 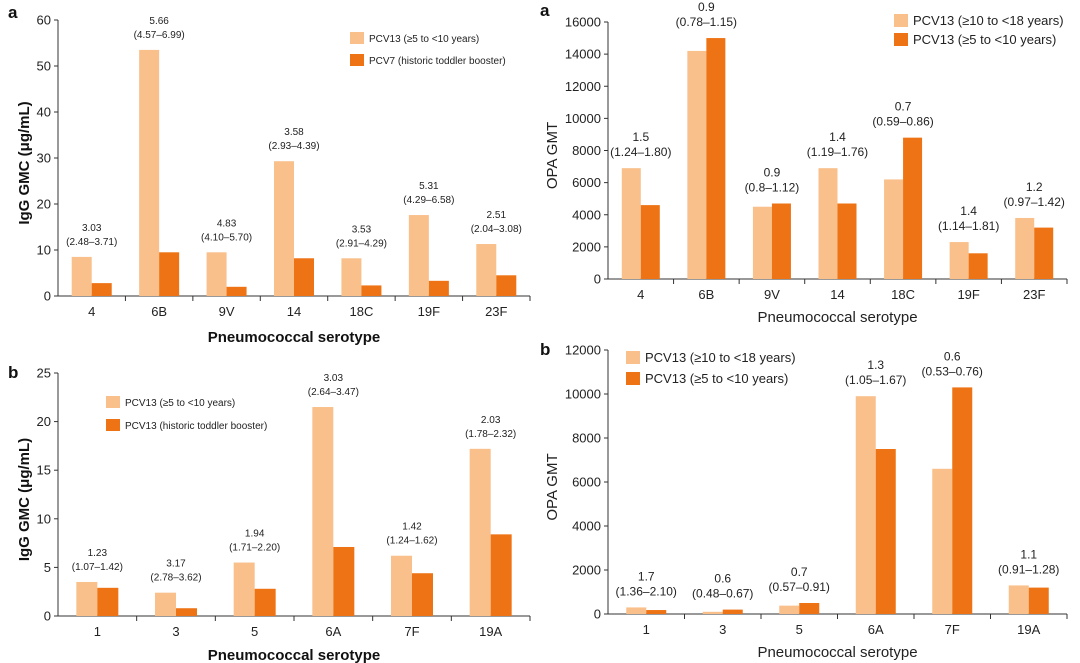 I want to click on x-tick-label: 19A, so click(x=490, y=631).